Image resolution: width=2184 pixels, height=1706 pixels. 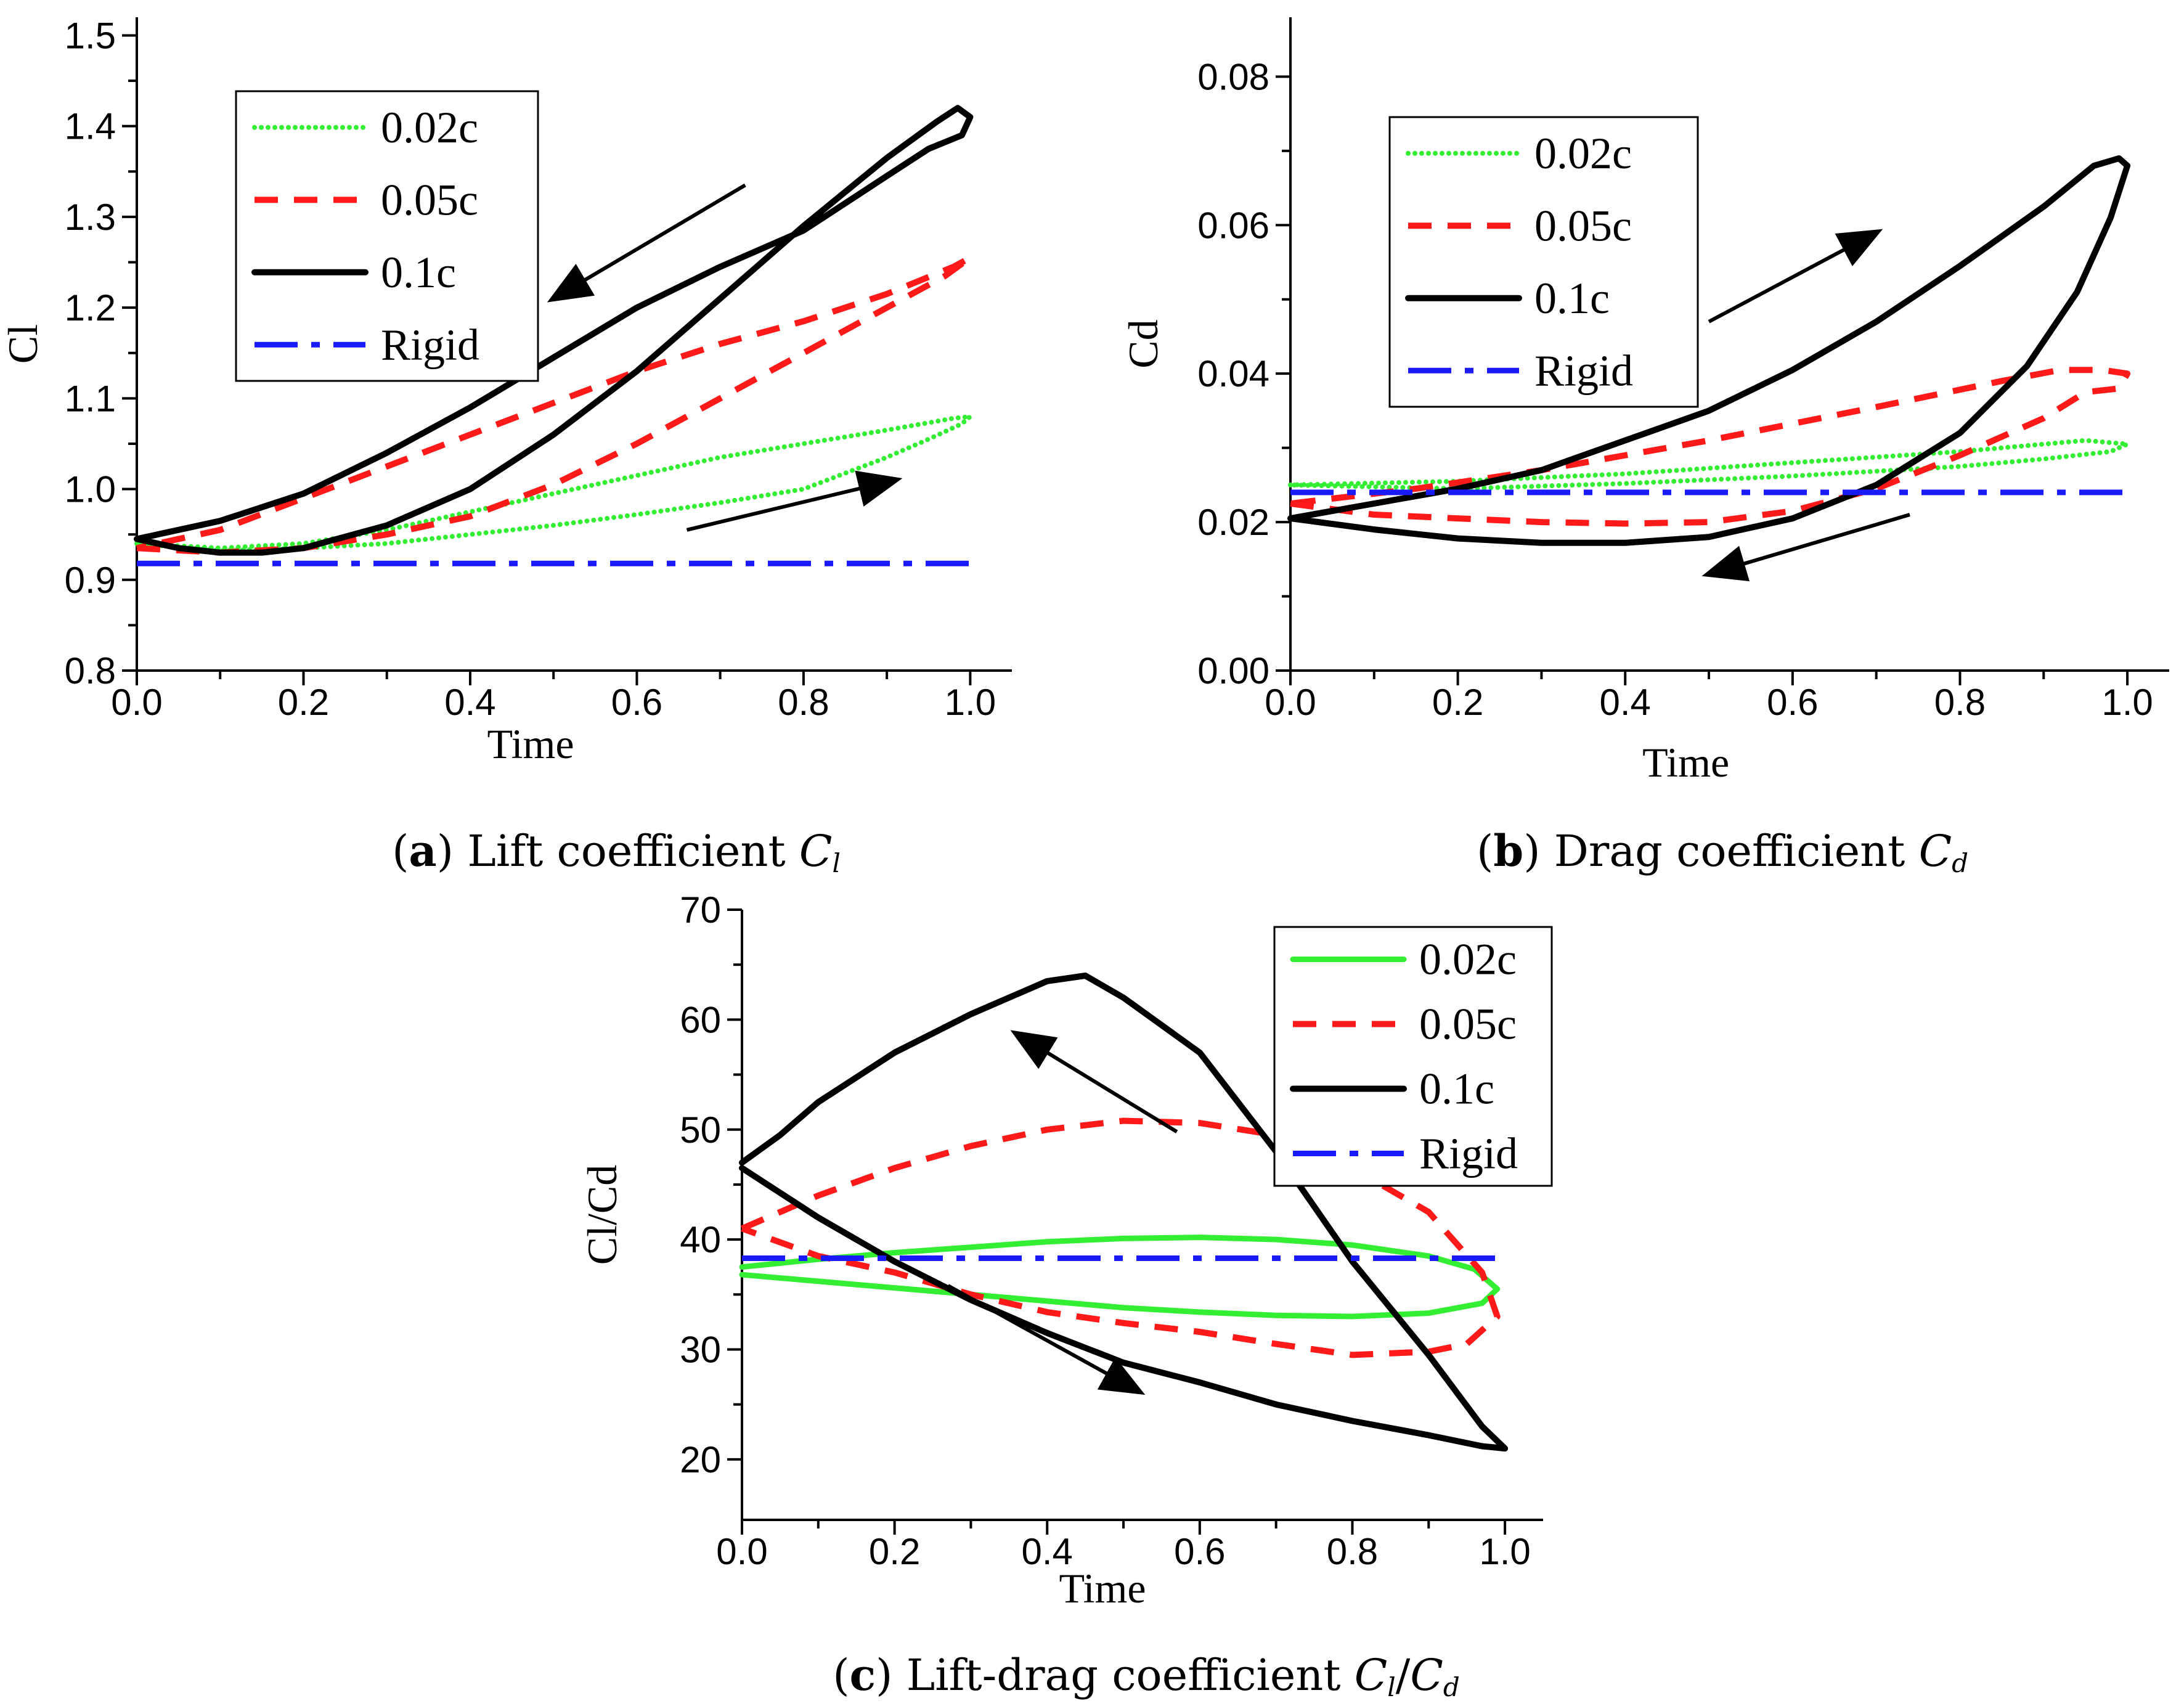 I want to click on y-axis-label: Cl, so click(x=23, y=344).